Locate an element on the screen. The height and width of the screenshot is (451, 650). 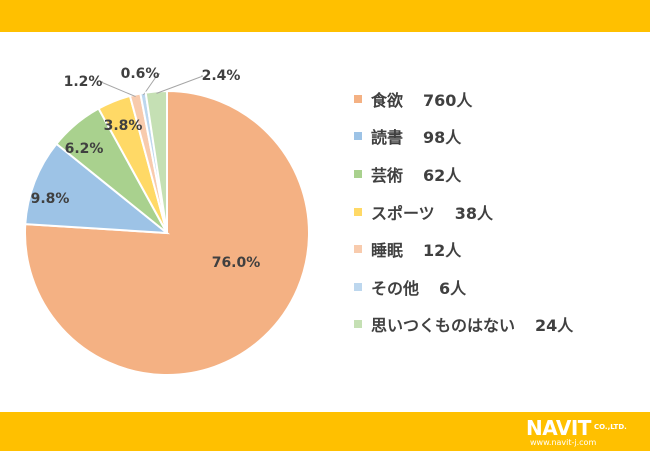
legend-item-1: 食欲 760人 is located at coordinates (463, 99).